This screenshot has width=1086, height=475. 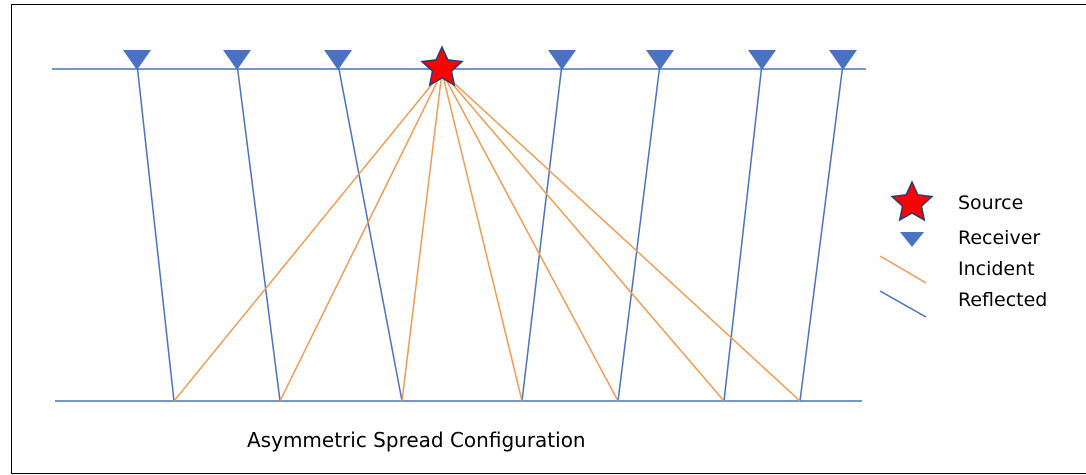 I want to click on legend-receiver-icon, so click(x=912, y=239).